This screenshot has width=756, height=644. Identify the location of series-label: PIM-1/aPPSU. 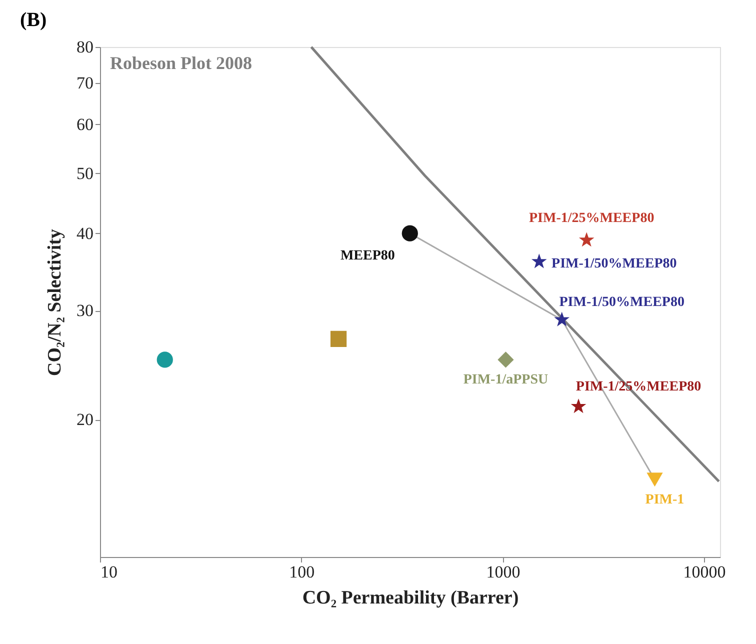
(505, 380).